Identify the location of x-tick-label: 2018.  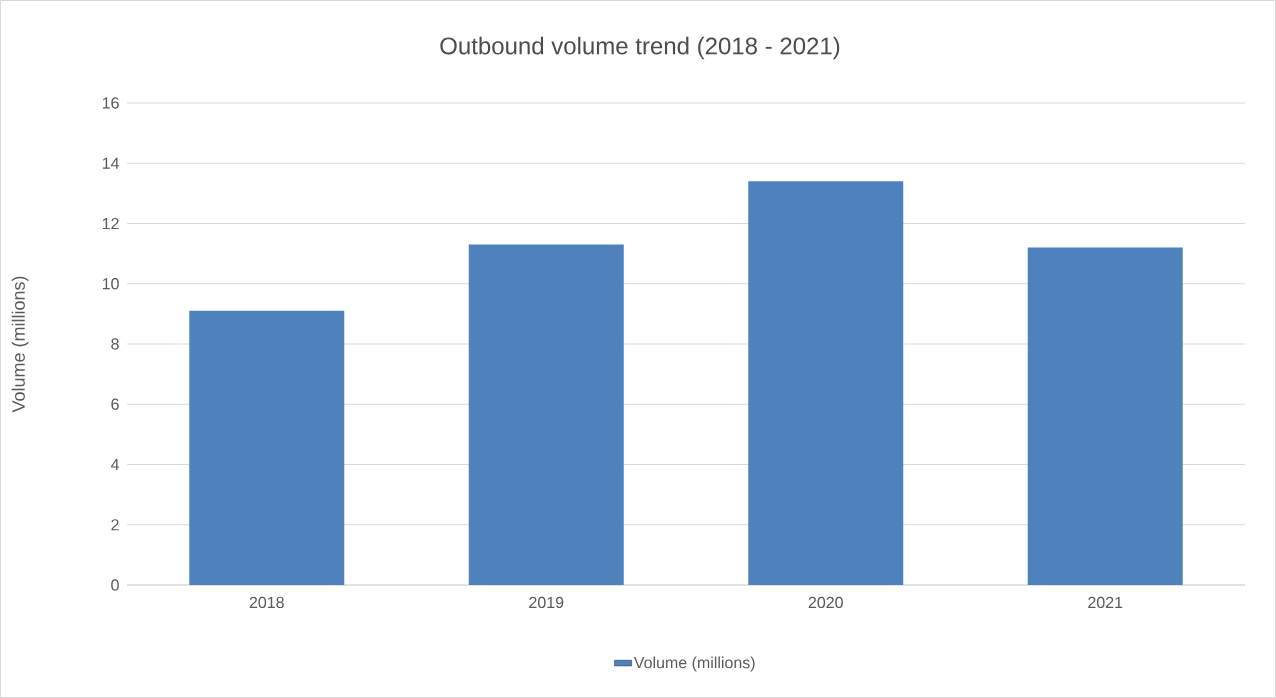
(266, 602).